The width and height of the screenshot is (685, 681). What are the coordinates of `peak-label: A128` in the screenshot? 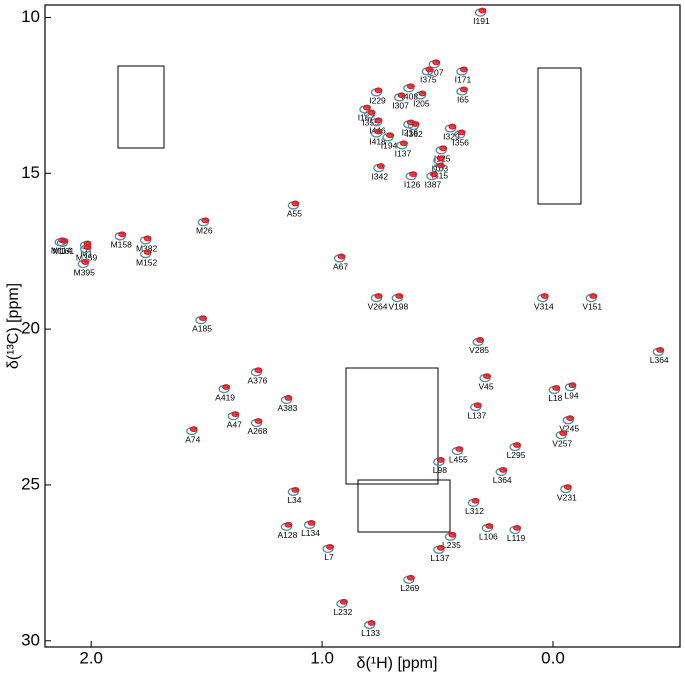 It's located at (288, 535).